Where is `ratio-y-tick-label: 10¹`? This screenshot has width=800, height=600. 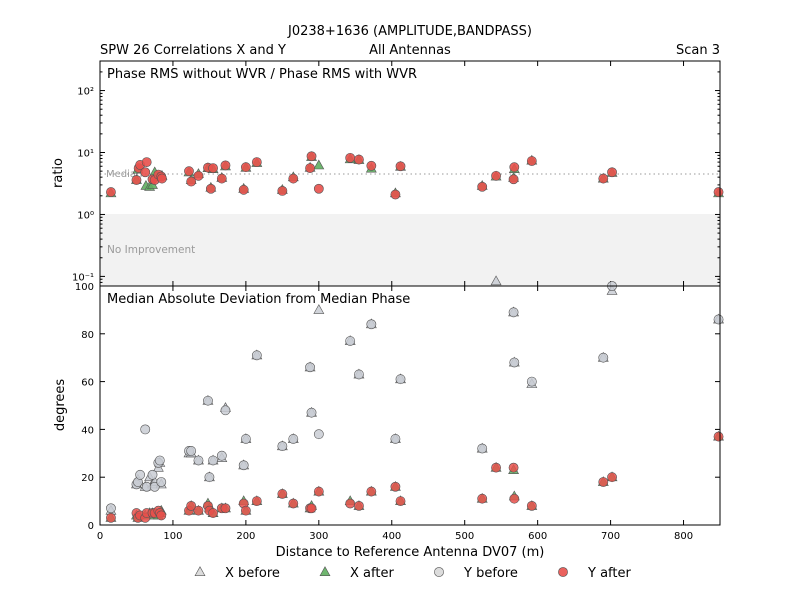
ratio-y-tick-label: 10¹ is located at coordinates (85, 154).